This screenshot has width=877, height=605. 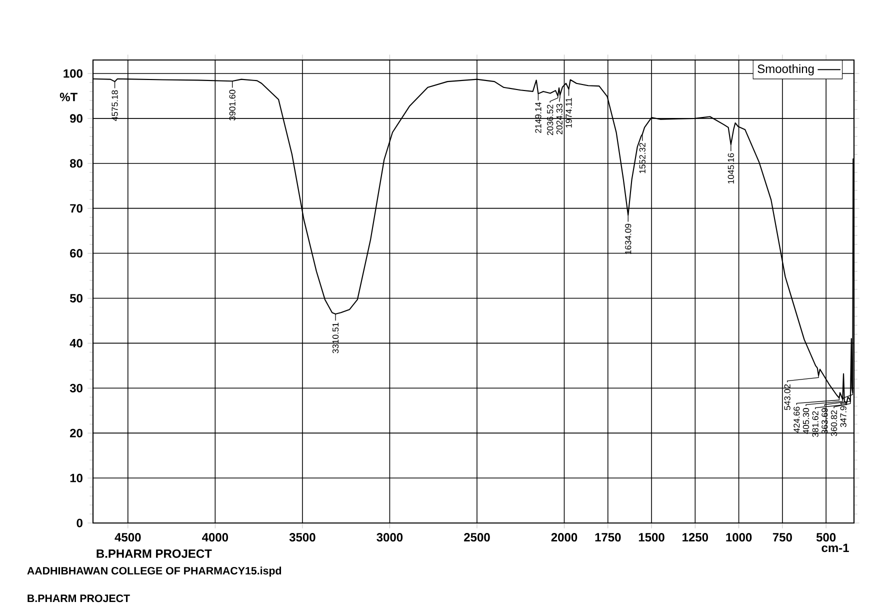 What do you see at coordinates (115, 106) in the screenshot?
I see `annotation: 4575.18` at bounding box center [115, 106].